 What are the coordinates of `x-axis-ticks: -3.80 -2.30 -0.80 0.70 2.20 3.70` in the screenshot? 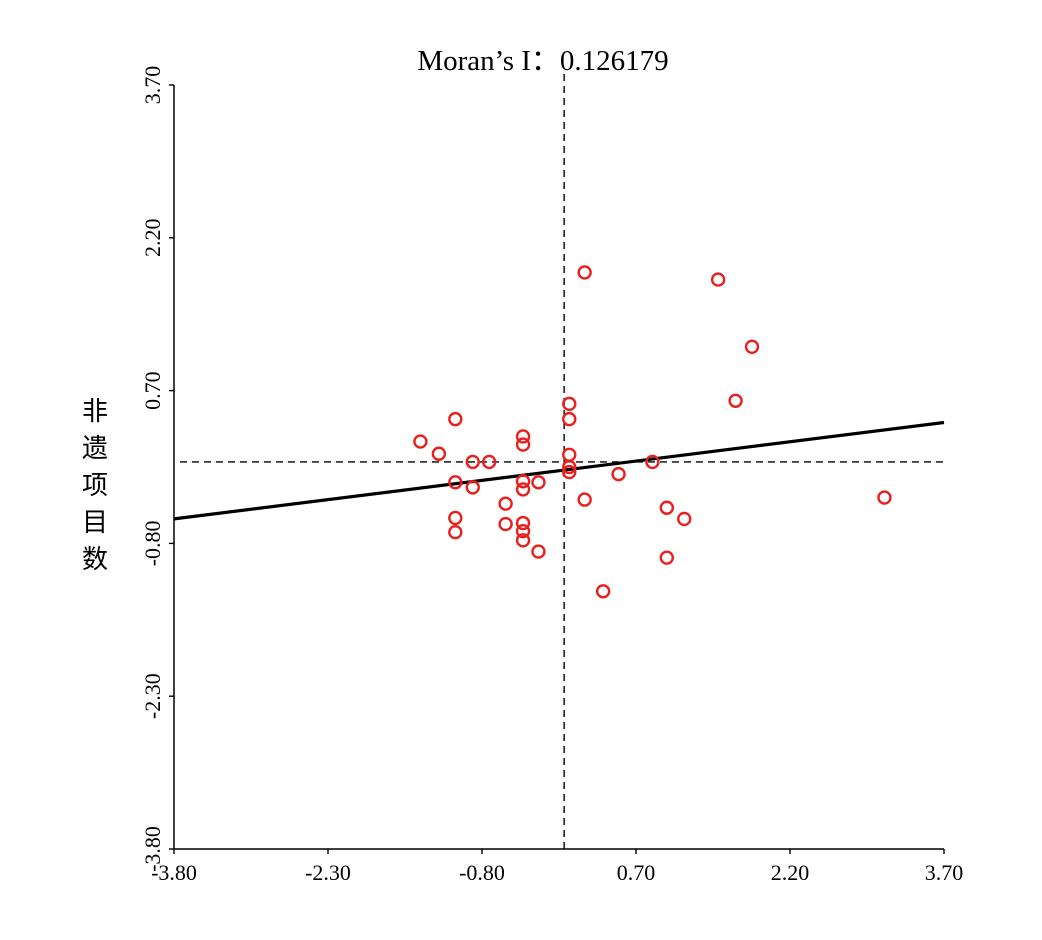 It's located at (557, 867).